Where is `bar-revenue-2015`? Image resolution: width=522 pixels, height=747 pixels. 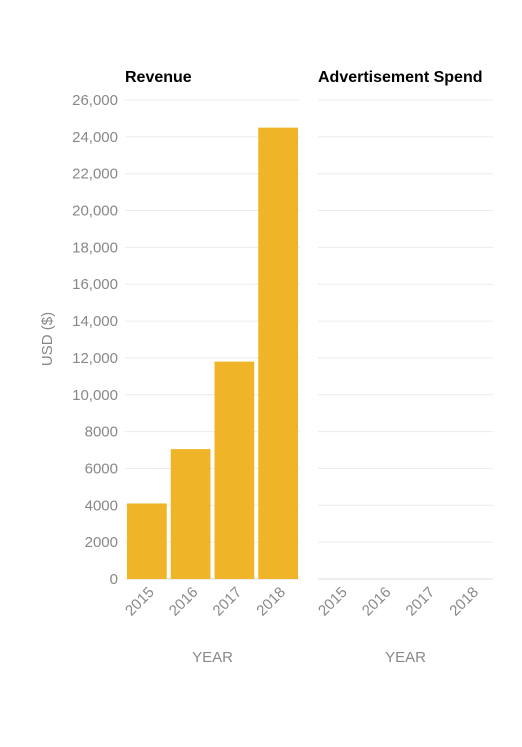
bar-revenue-2015 is located at coordinates (147, 541).